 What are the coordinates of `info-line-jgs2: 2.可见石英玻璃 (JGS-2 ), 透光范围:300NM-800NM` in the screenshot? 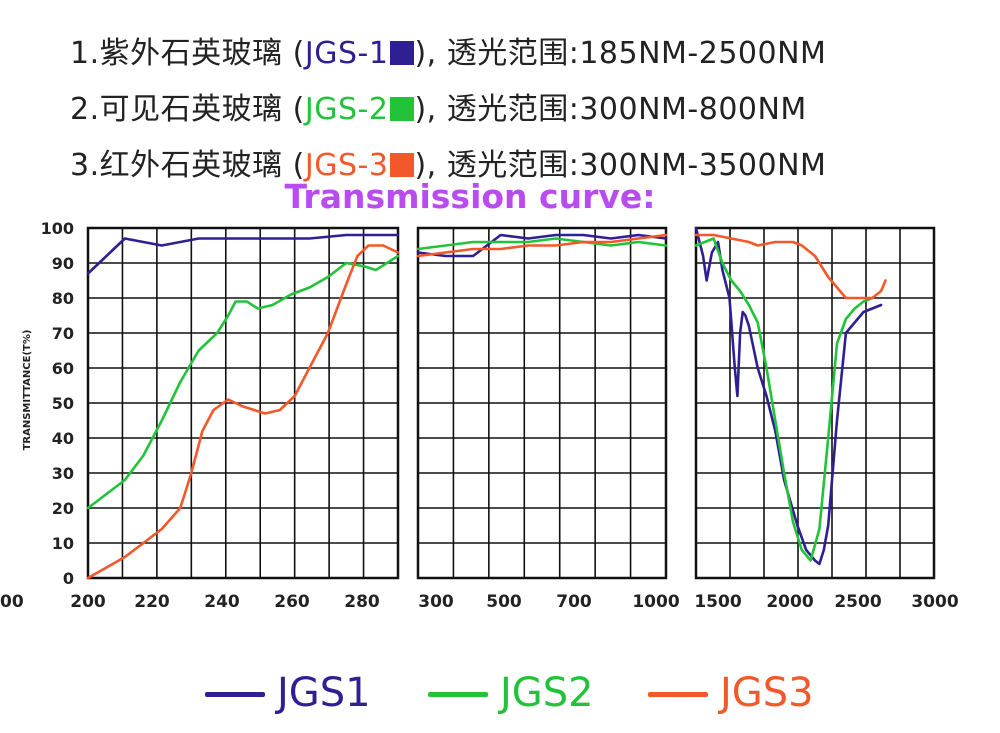 It's located at (438, 106).